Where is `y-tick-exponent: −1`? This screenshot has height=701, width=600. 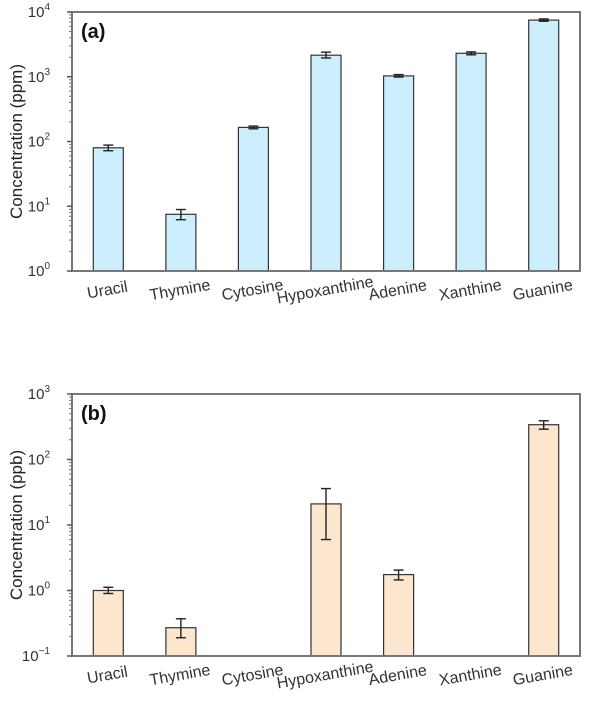
y-tick-exponent: −1 is located at coordinates (45, 651).